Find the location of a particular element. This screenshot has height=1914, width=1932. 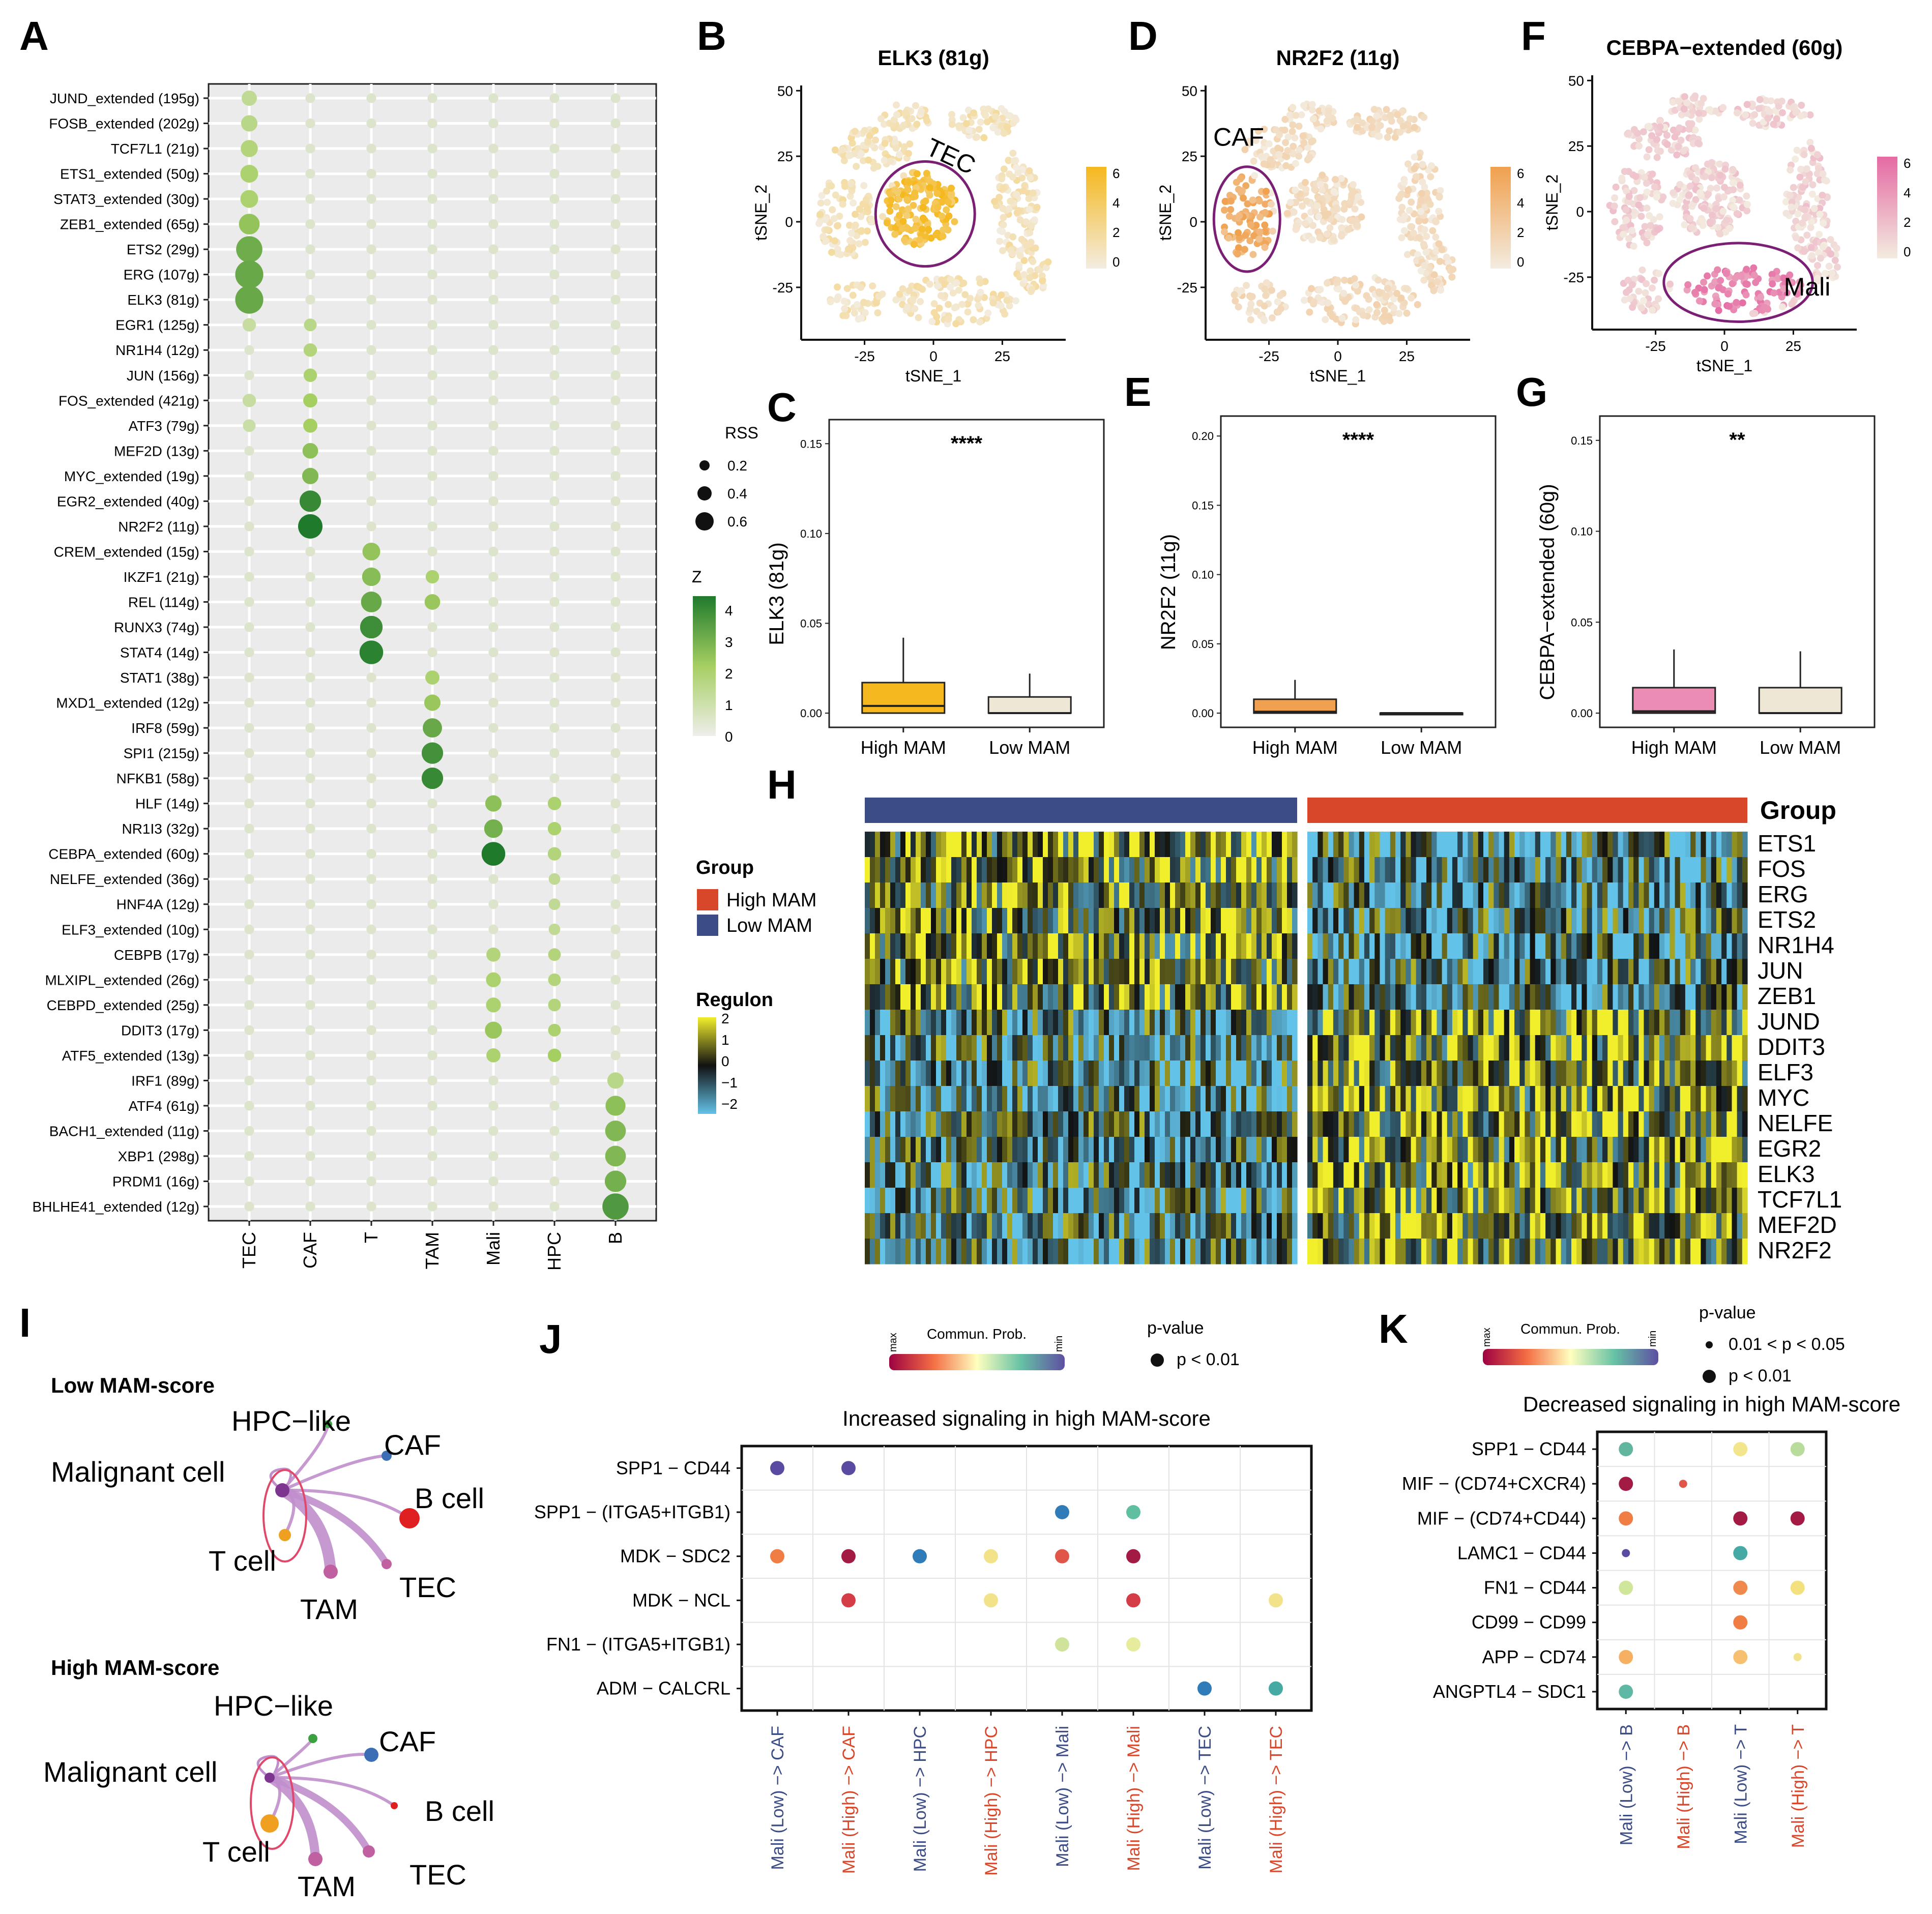

y-tick-label: NELFE_extended (36g) is located at coordinates (124, 879).